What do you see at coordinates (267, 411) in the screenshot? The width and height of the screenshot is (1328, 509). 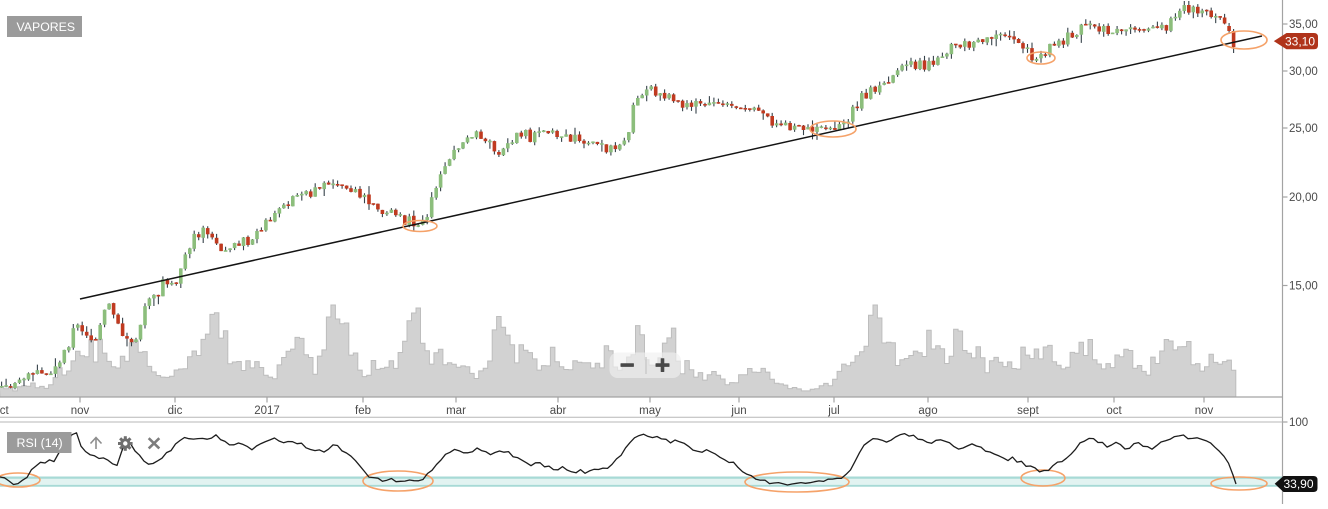 I see `svg-text: 2017` at bounding box center [267, 411].